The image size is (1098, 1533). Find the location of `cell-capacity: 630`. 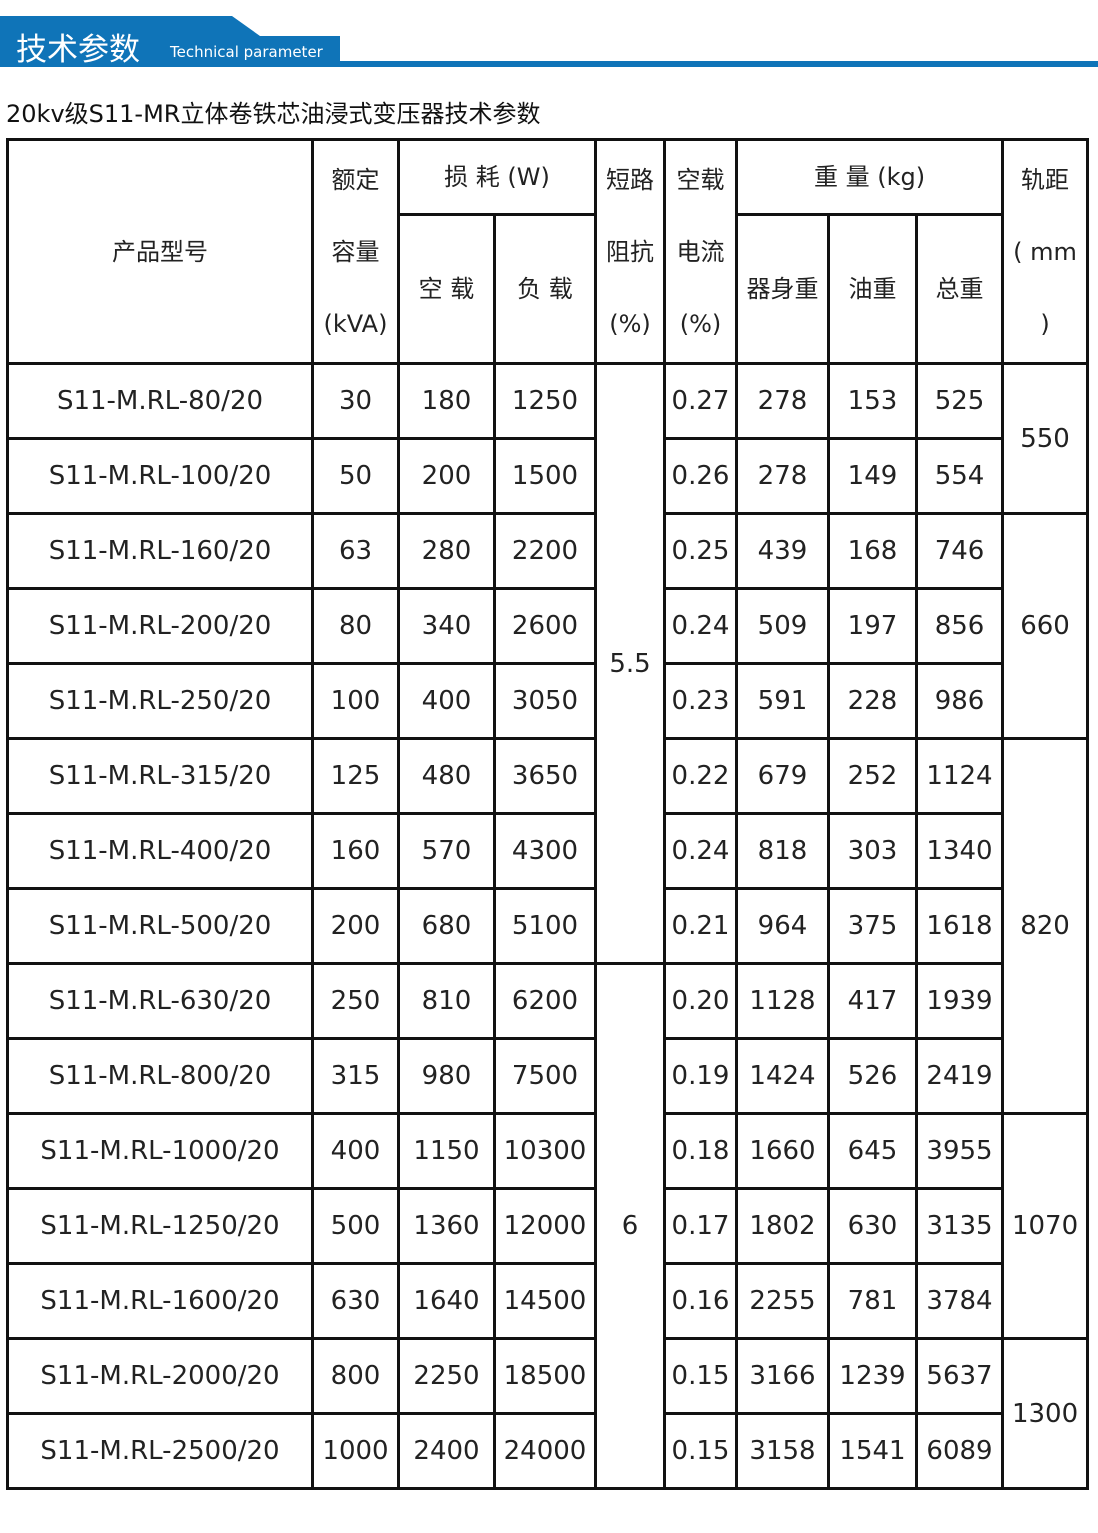

cell-capacity: 630 is located at coordinates (355, 1301).